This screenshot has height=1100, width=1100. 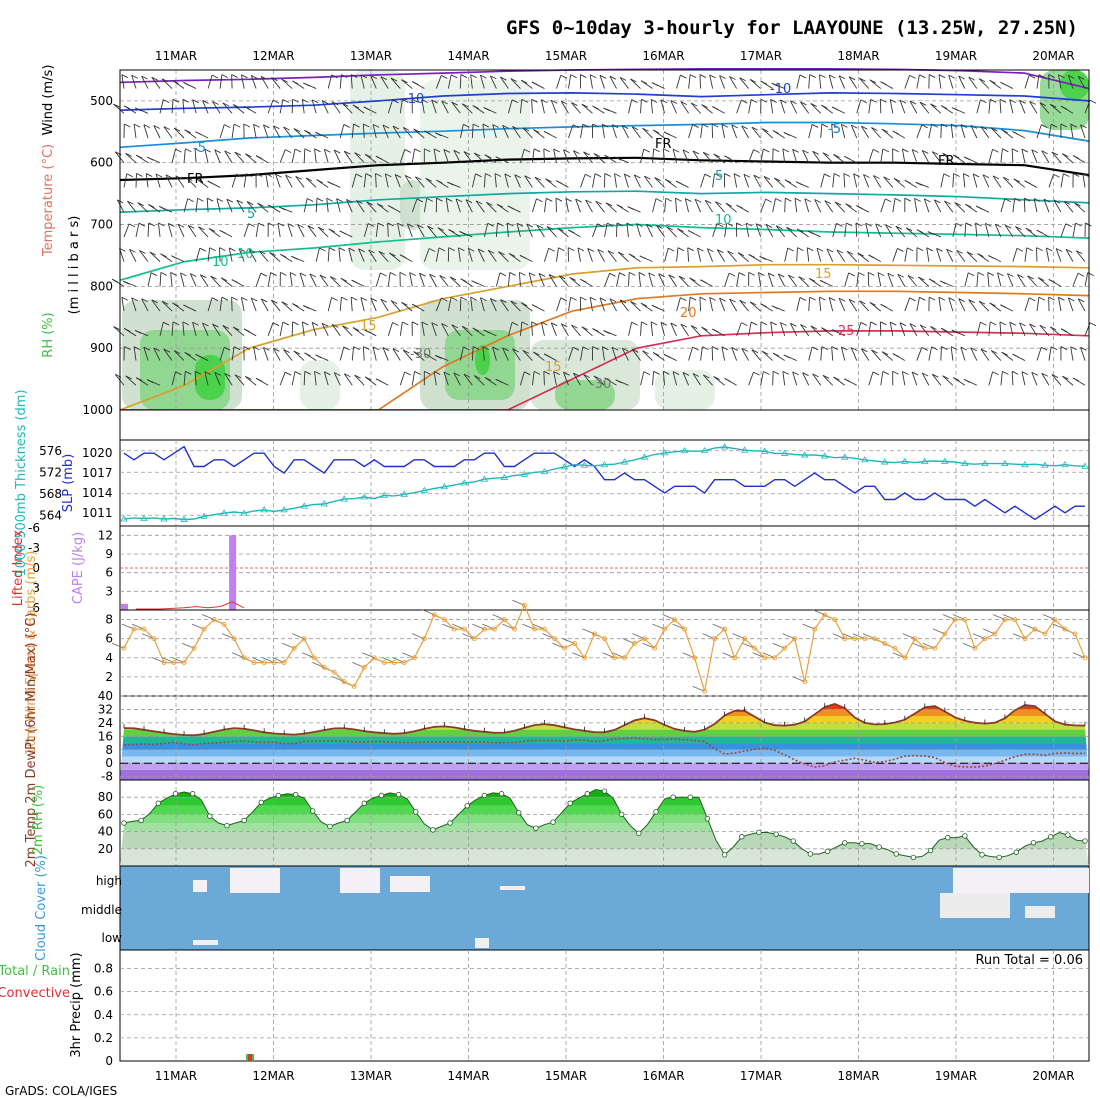 I want to click on thickness-marker, so click(x=624, y=461).